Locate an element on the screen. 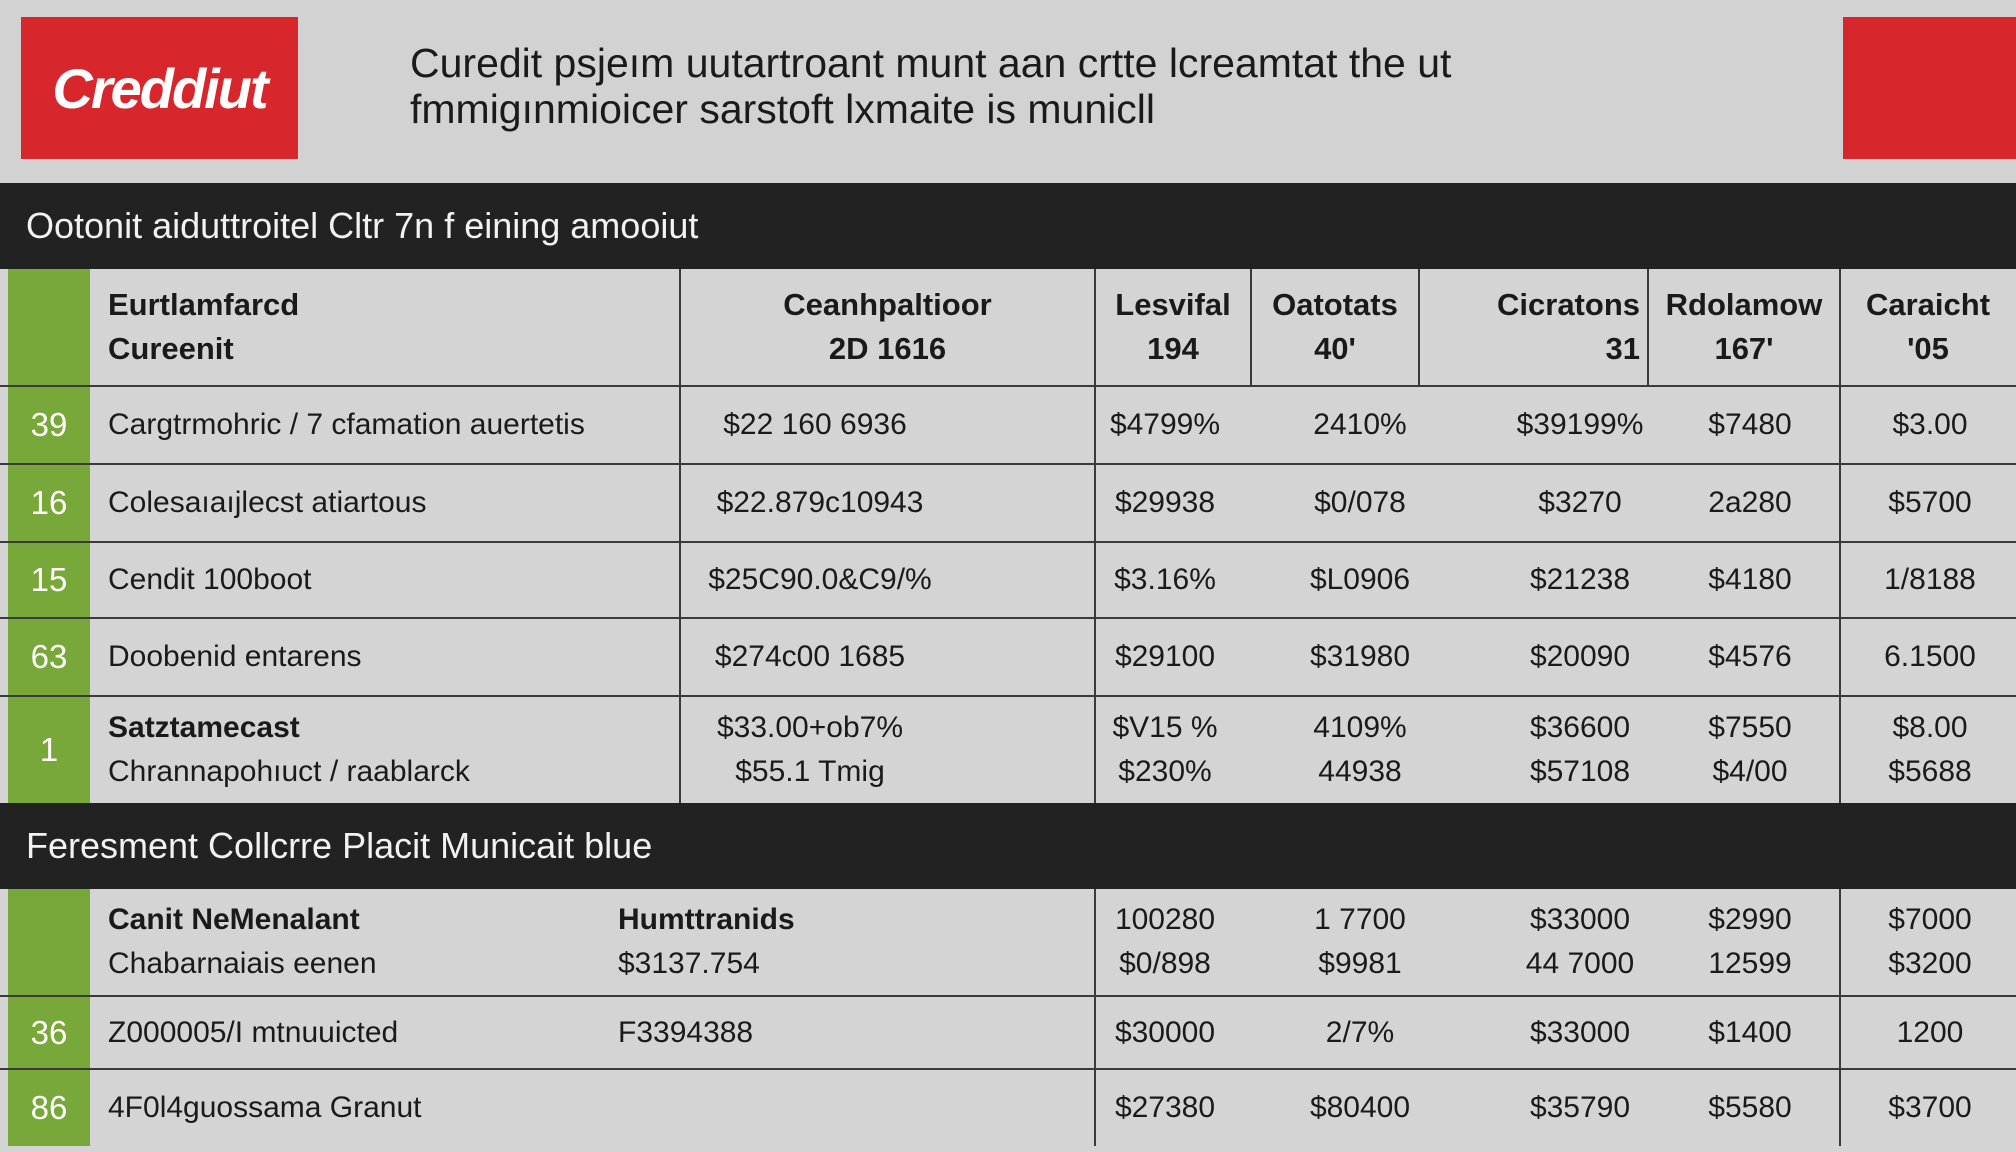 The image size is (2016, 1152). column-header-name: Eurtlamfarcd Cureenit is located at coordinates (204, 326).